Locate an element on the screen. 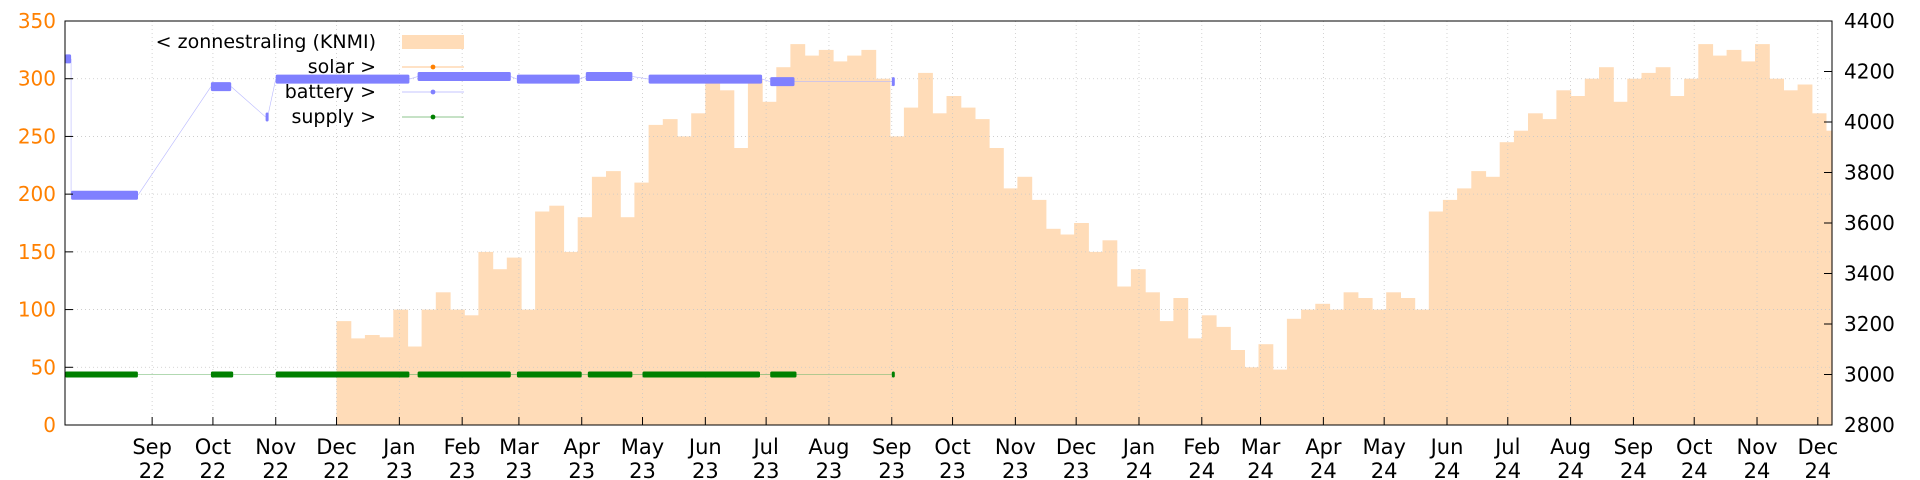 The height and width of the screenshot is (480, 1920). x-tick-month-label: Apr is located at coordinates (582, 447).